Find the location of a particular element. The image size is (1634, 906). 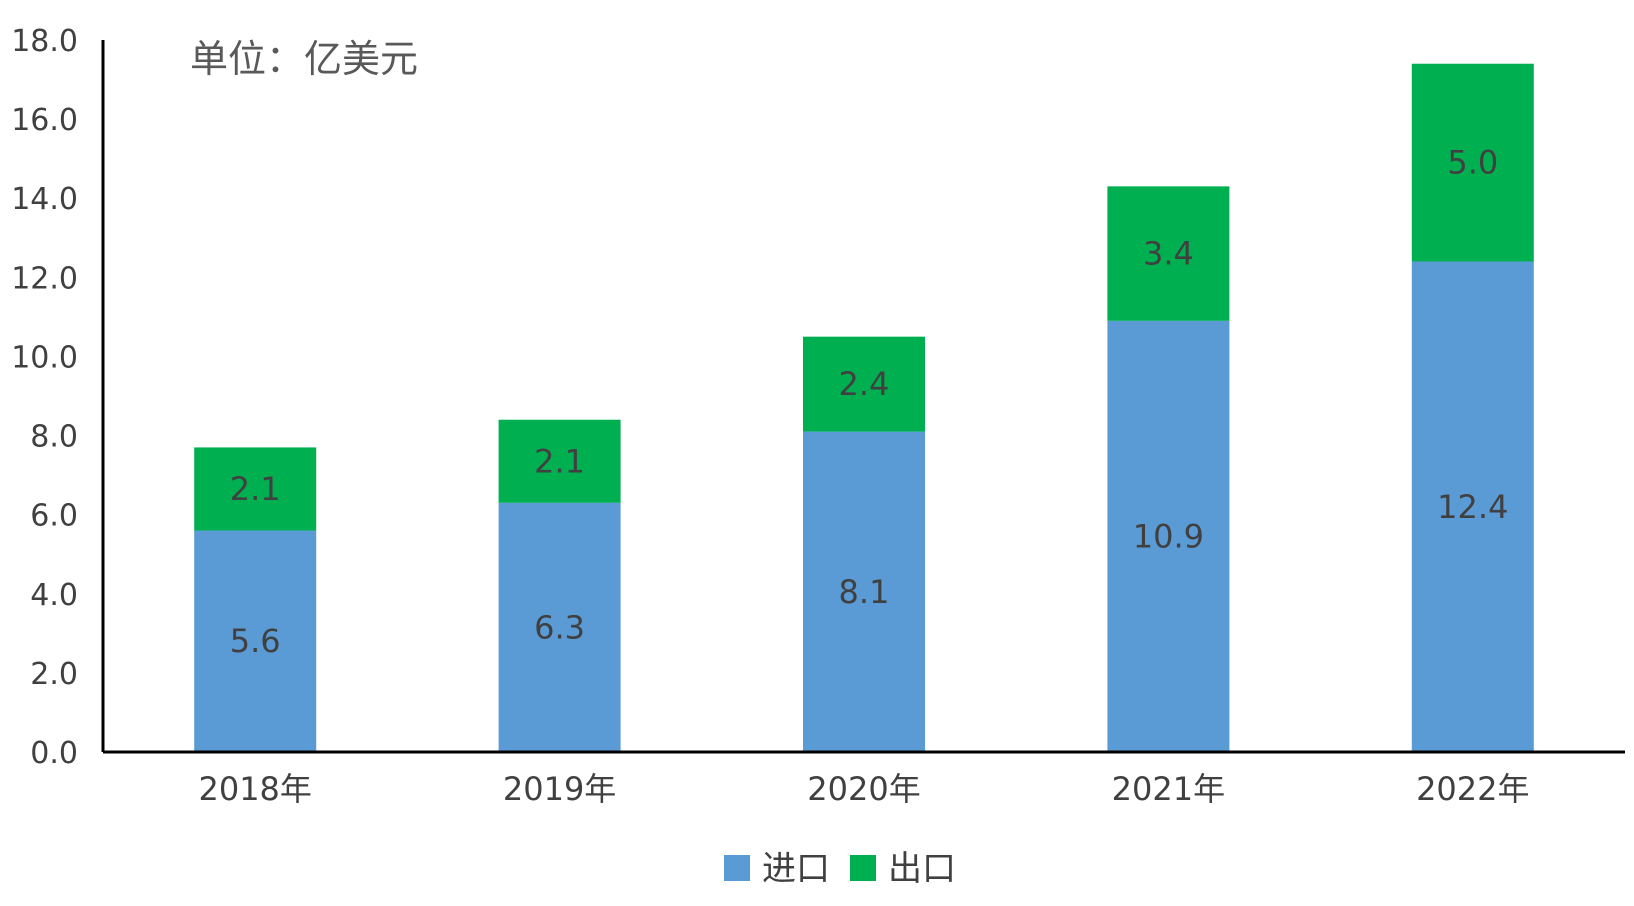

legend: 进口 出口 is located at coordinates (840, 869).